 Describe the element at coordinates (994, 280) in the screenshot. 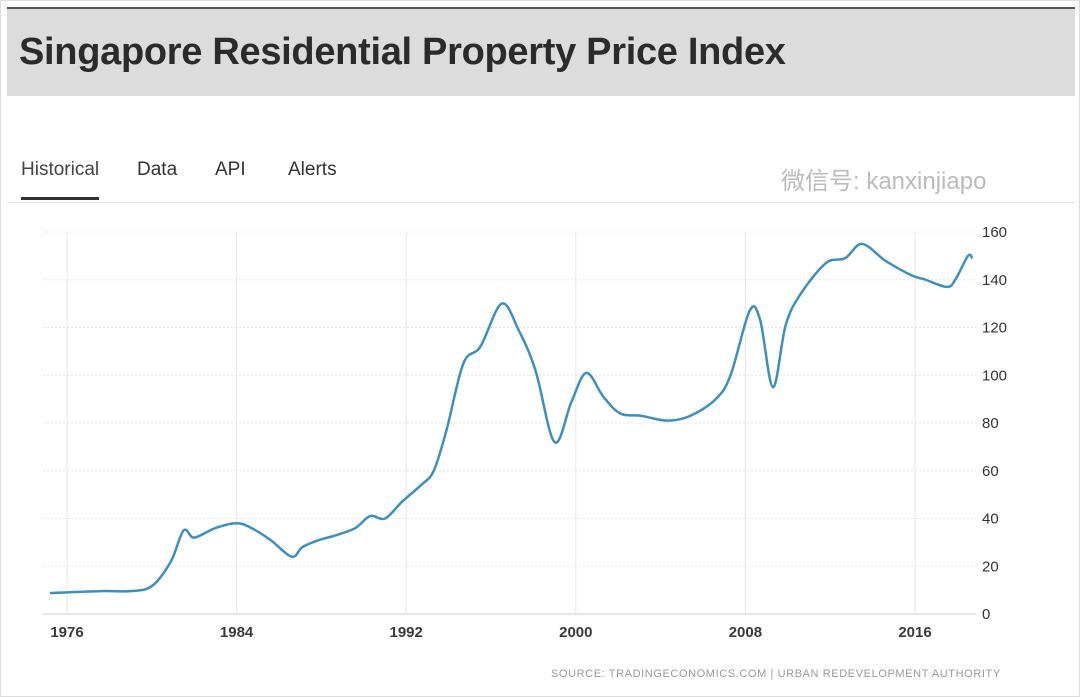

I see `y-tick-label: 140` at that location.